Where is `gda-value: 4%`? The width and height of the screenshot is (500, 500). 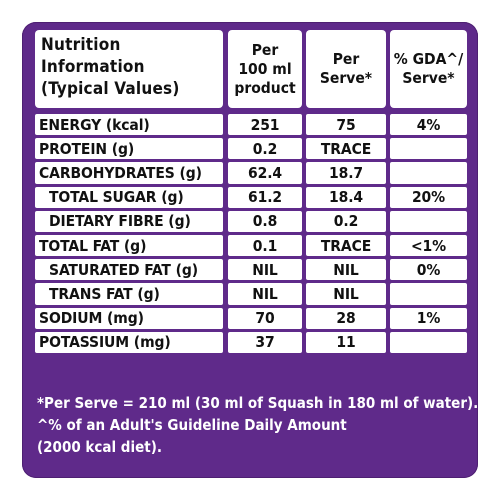
gda-value: 4% is located at coordinates (428, 124).